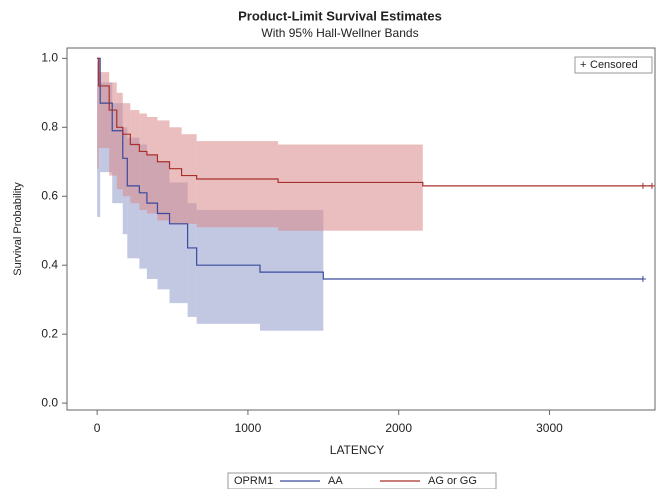 This screenshot has width=656, height=494. What do you see at coordinates (357, 450) in the screenshot?
I see `x-axis-label: LATENCY` at bounding box center [357, 450].